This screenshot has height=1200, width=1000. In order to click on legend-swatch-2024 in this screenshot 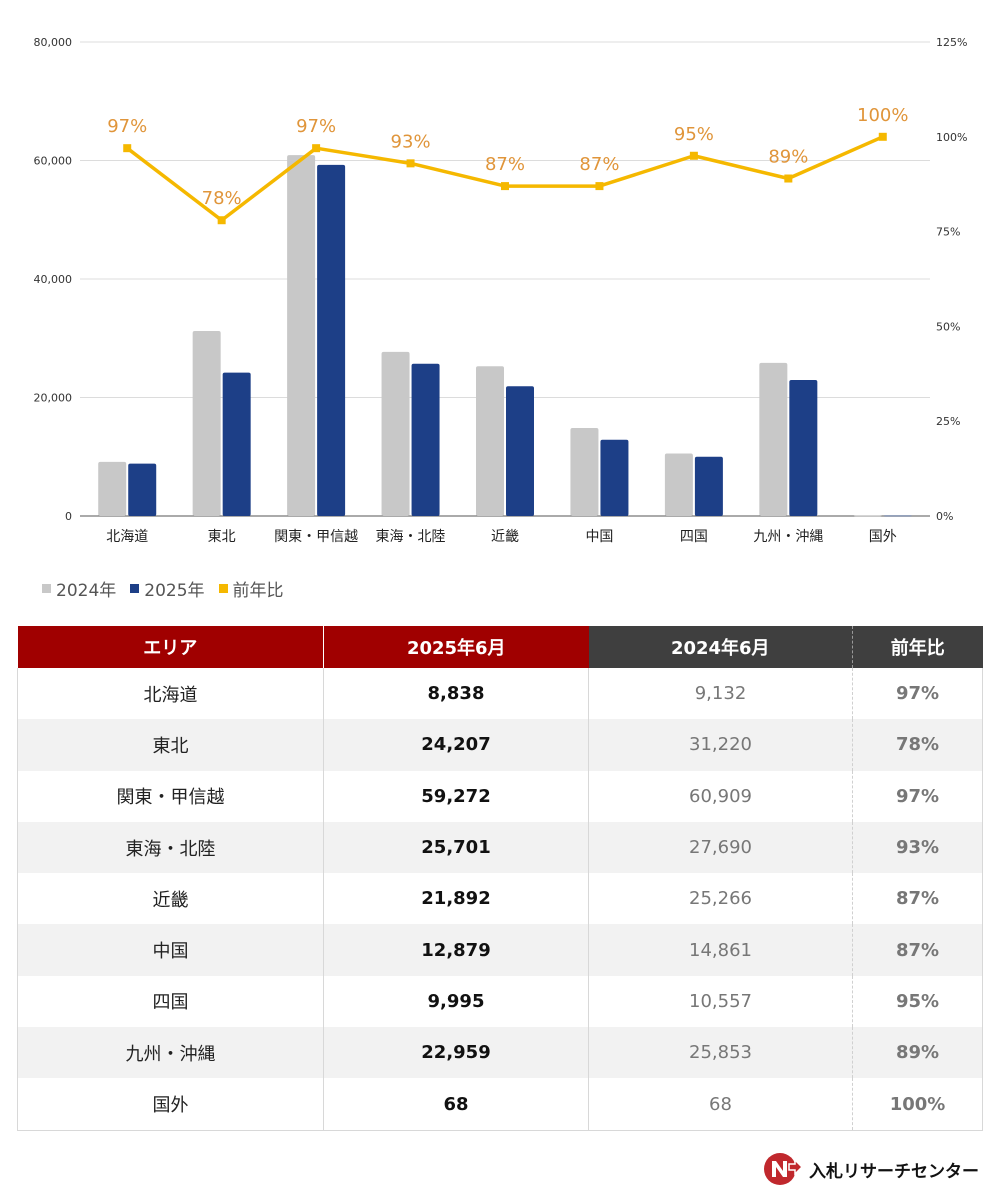, I will do `click(46, 588)`.